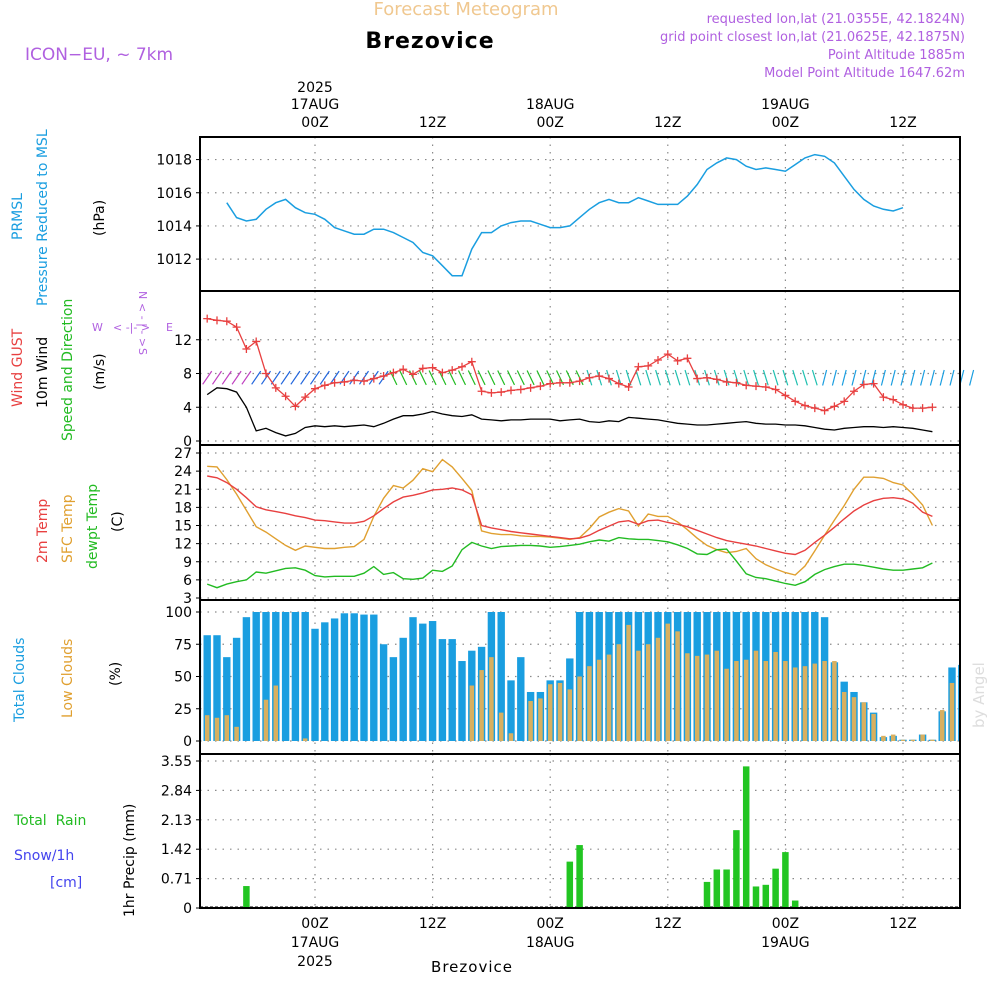 This screenshot has height=1000, width=1000. I want to click on snow-label: Snow/1h, so click(44, 856).